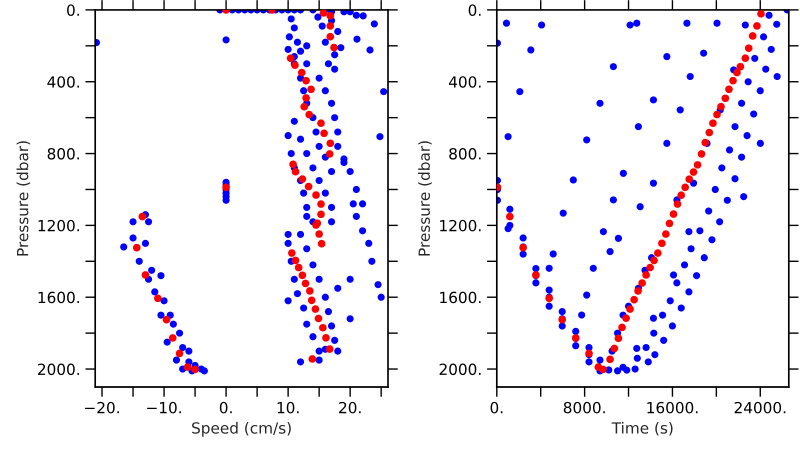 Image resolution: width=800 pixels, height=450 pixels. I want to click on y-tick-label: 1600., so click(460, 298).